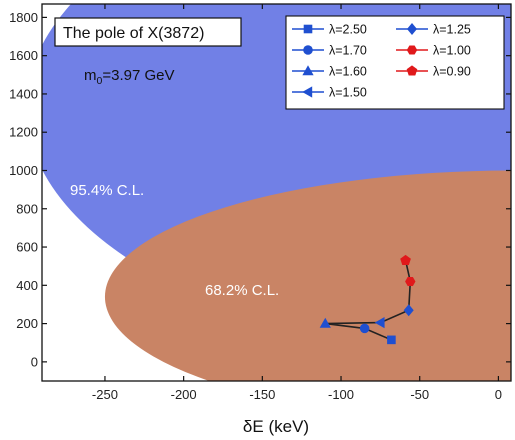 The height and width of the screenshot is (440, 515). What do you see at coordinates (262, 394) in the screenshot?
I see `x-tick-label: -150` at bounding box center [262, 394].